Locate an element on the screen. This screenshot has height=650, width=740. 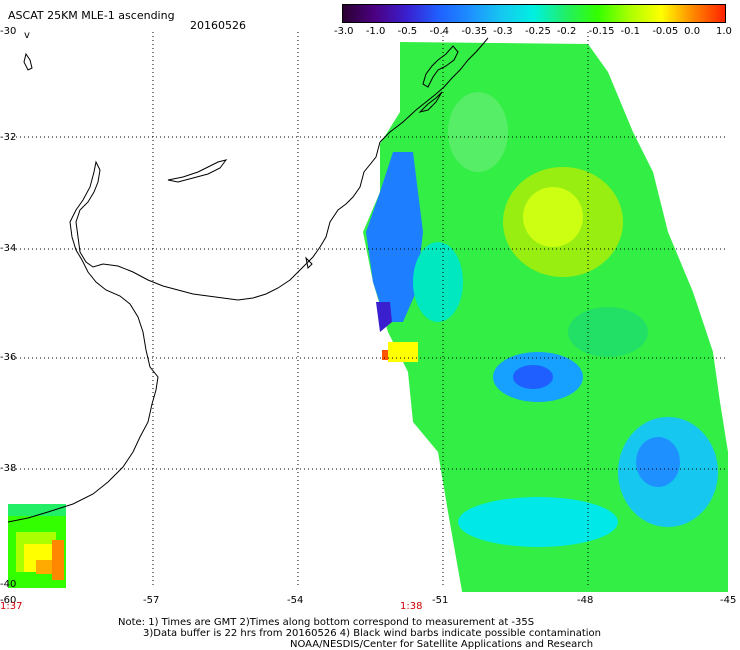
colorbar-tick-label: -0.25 is located at coordinates (538, 31).